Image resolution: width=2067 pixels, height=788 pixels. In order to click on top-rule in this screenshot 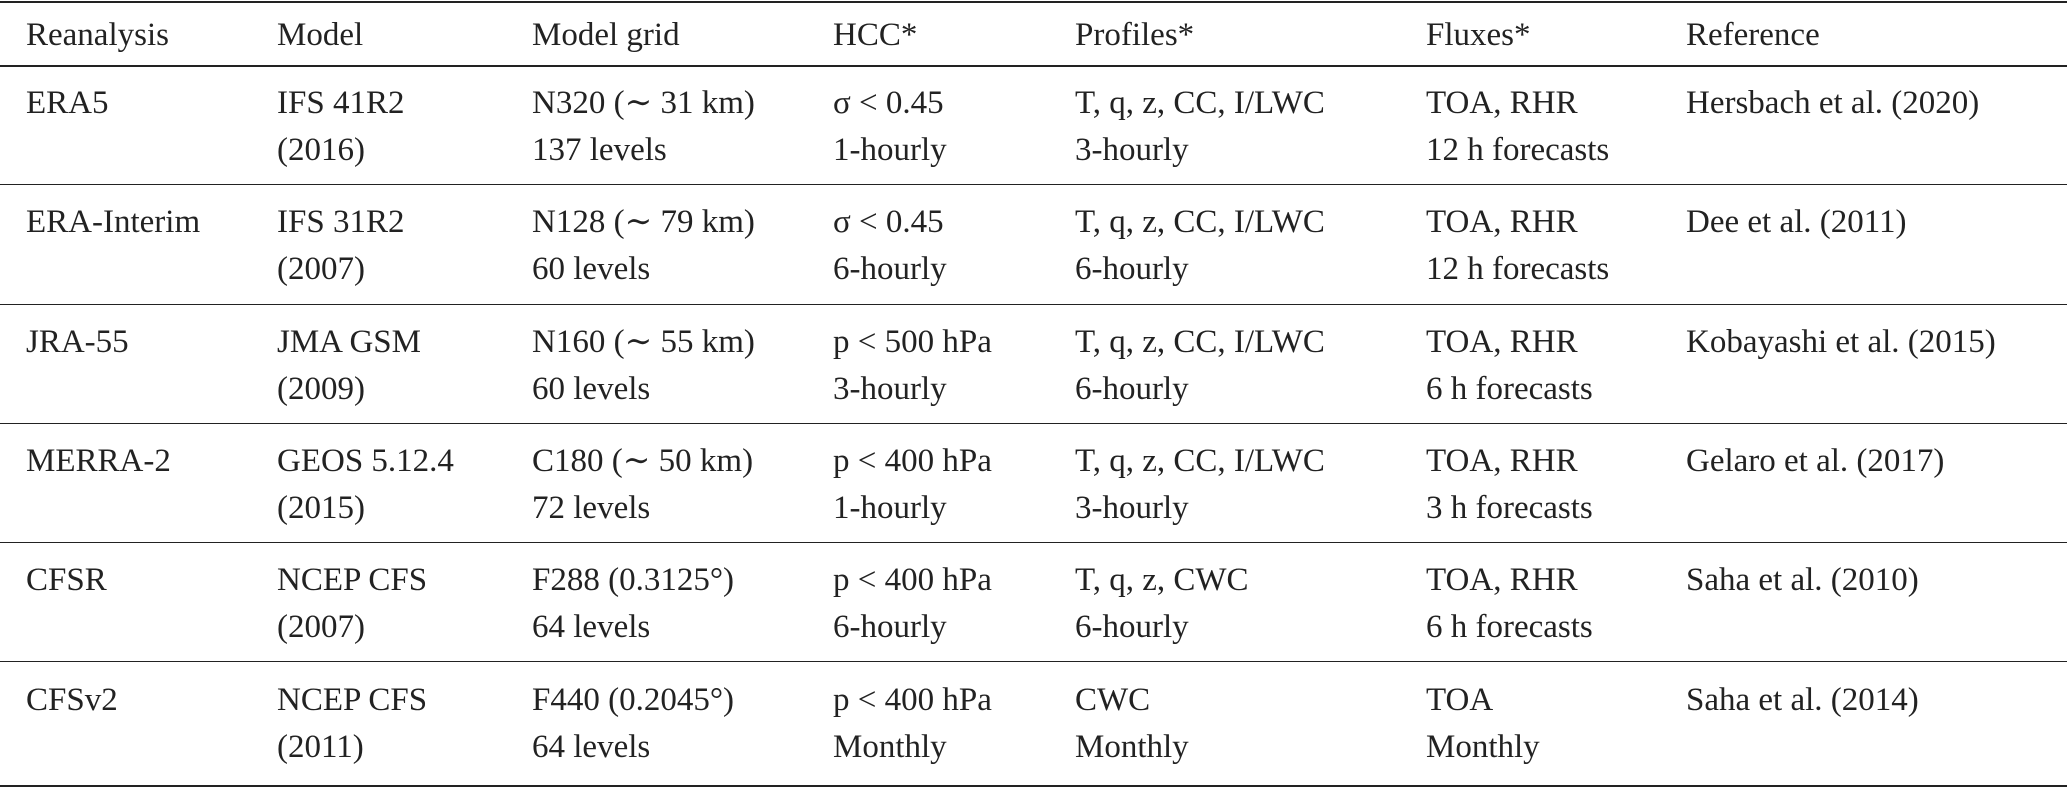, I will do `click(1033, 2)`.